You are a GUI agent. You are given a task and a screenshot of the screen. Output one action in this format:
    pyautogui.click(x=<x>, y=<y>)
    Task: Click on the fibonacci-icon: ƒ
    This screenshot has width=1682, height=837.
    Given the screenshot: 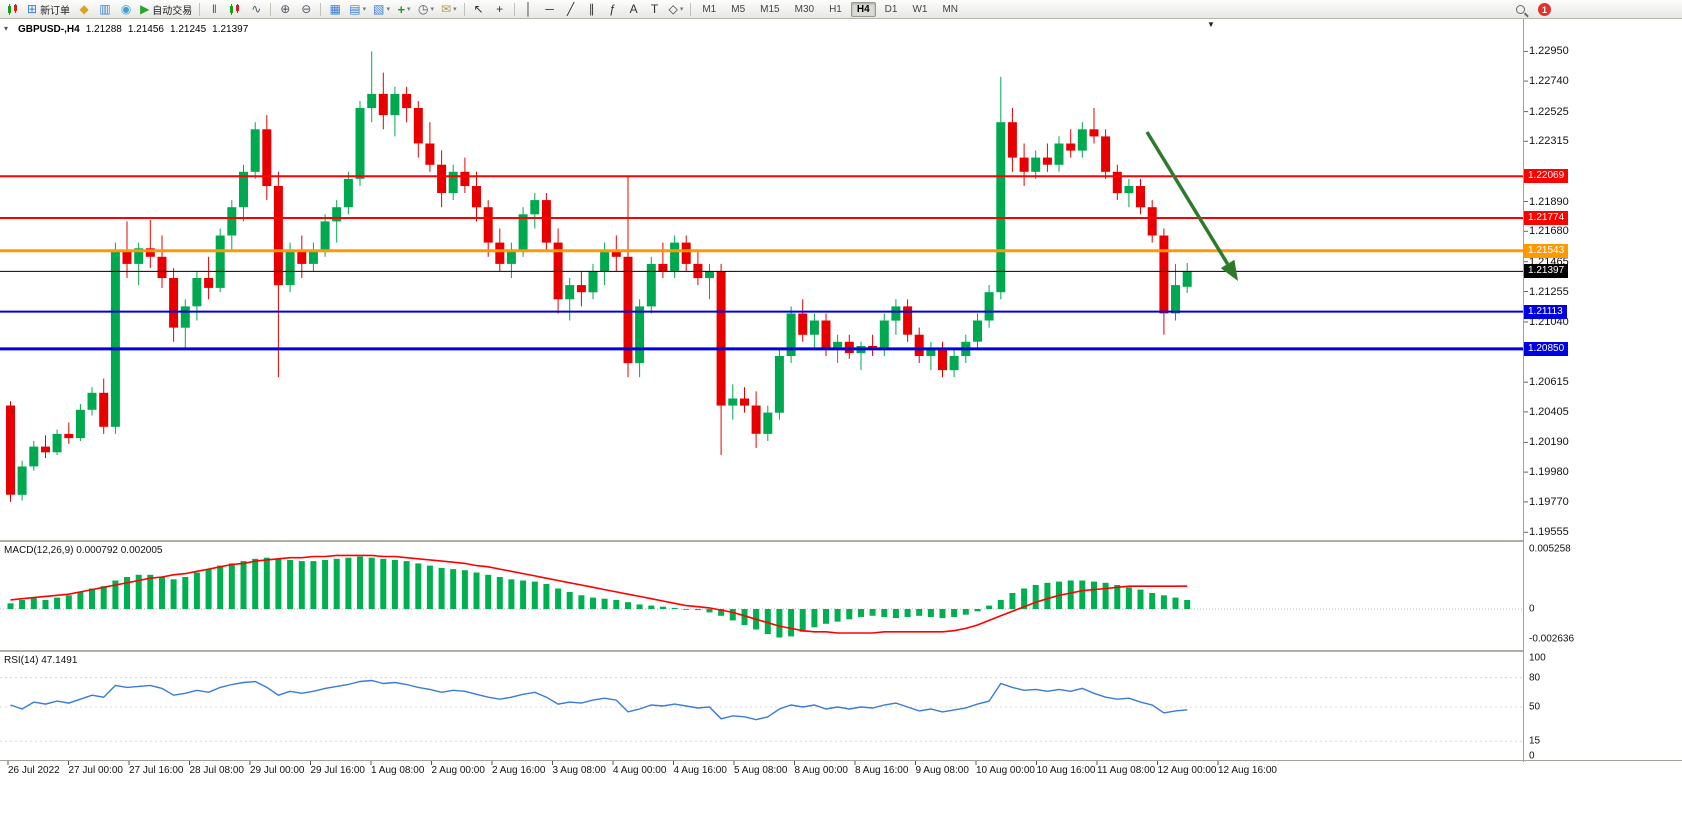 What is the action you would take?
    pyautogui.click(x=613, y=9)
    